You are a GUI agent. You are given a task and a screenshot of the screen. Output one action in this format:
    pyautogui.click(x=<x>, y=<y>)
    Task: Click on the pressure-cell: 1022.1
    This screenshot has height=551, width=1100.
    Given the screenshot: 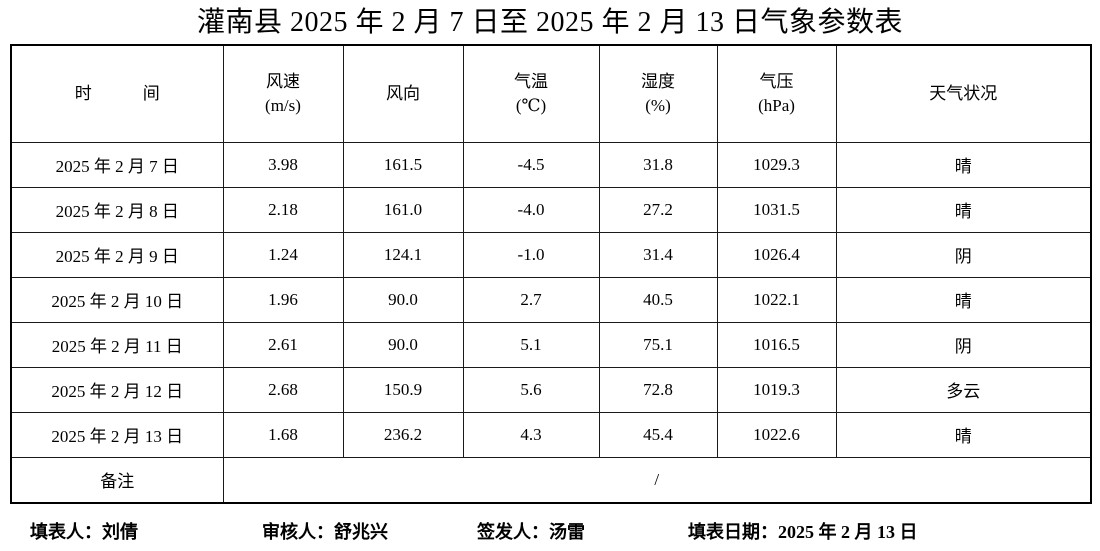 What is the action you would take?
    pyautogui.click(x=776, y=299)
    